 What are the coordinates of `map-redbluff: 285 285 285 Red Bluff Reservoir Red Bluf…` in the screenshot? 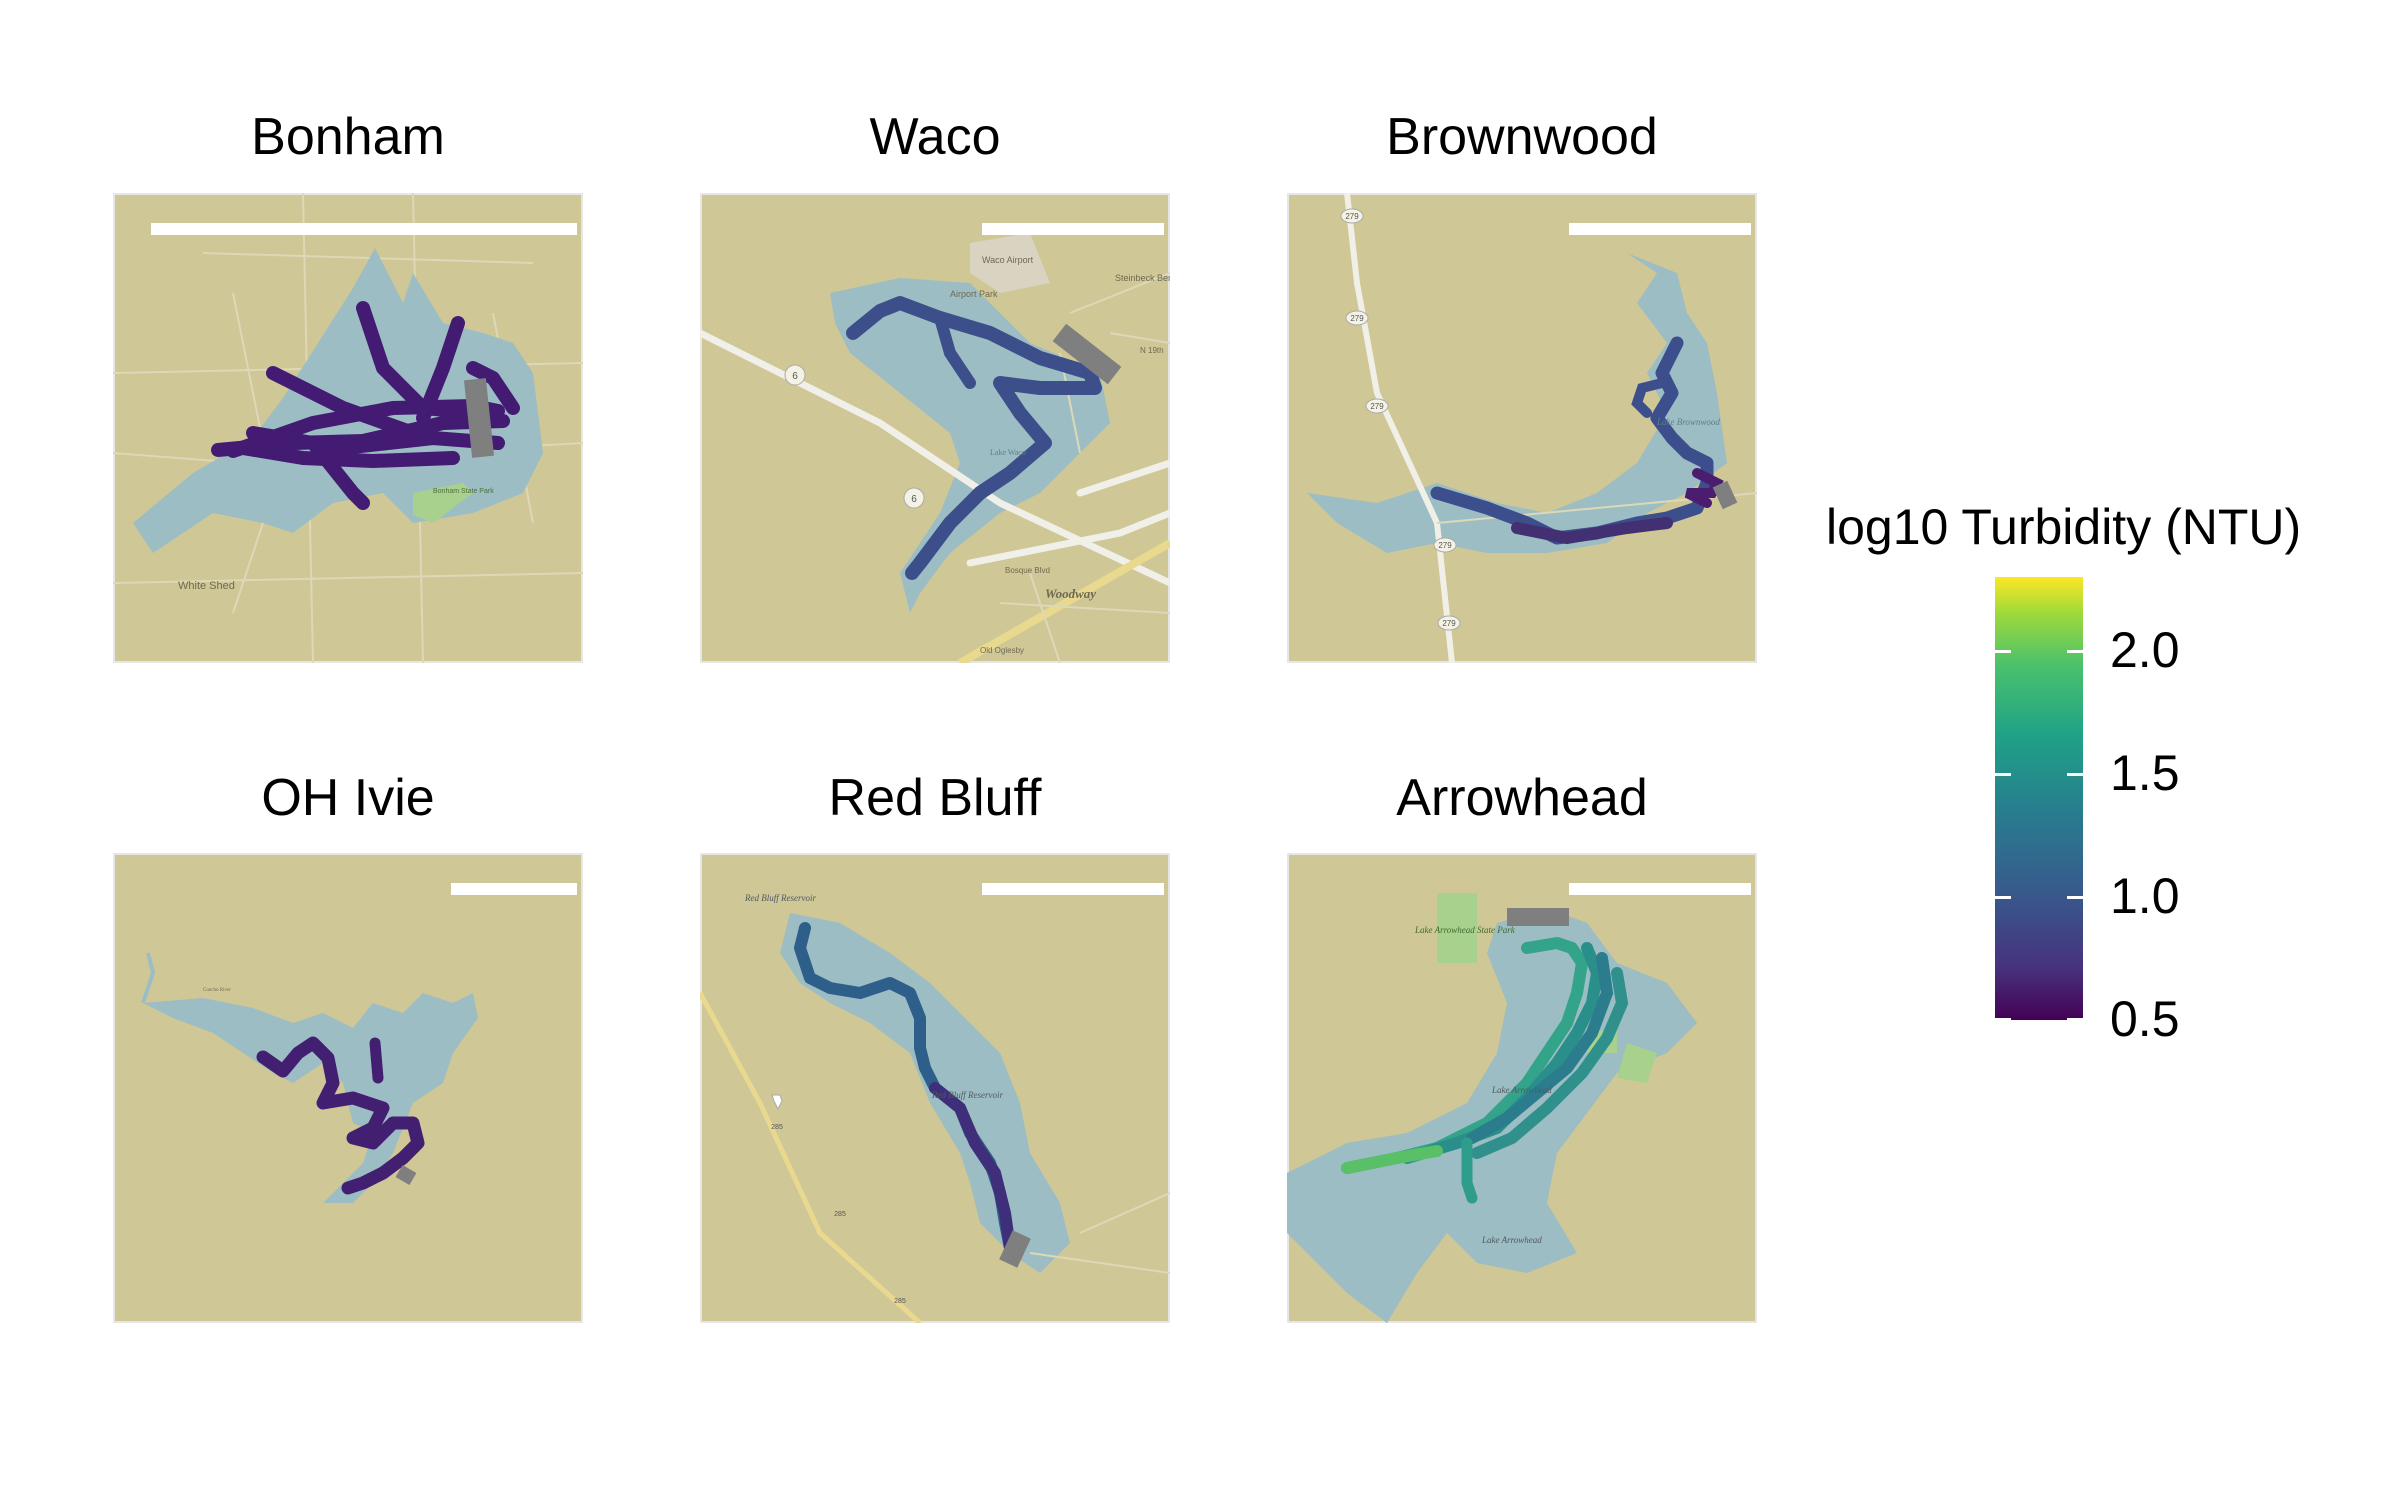 It's located at (935, 1088).